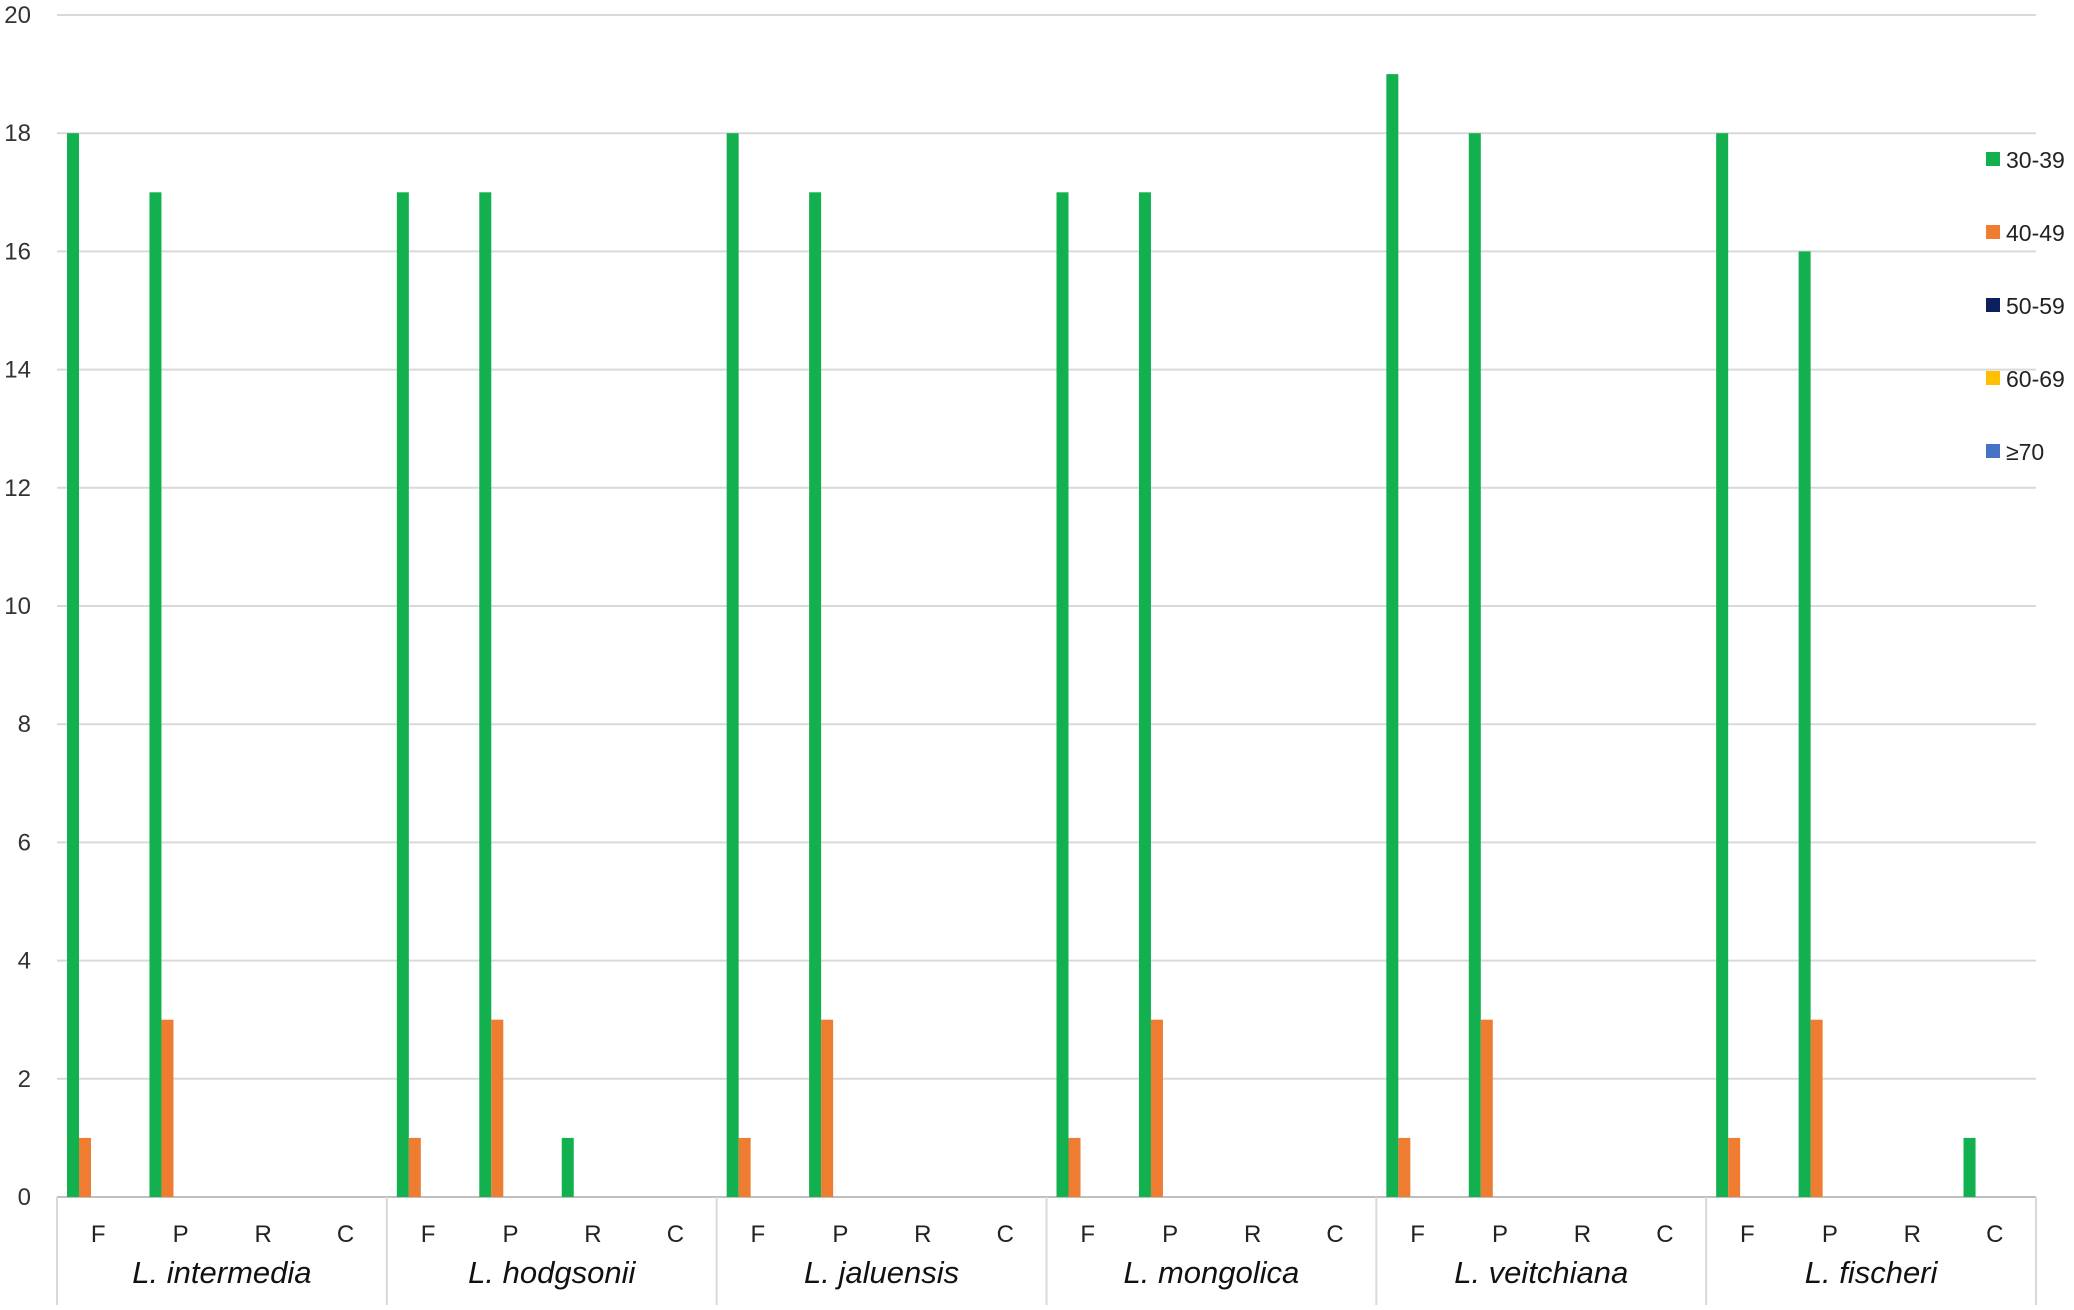 This screenshot has height=1310, width=2074. What do you see at coordinates (24, 961) in the screenshot?
I see `y-tick-label: 4` at bounding box center [24, 961].